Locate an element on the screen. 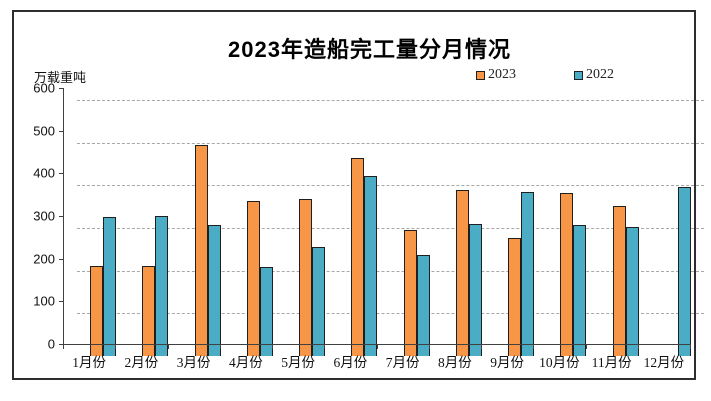 Image resolution: width=711 pixels, height=401 pixels. y-axis-line is located at coordinates (63, 216).